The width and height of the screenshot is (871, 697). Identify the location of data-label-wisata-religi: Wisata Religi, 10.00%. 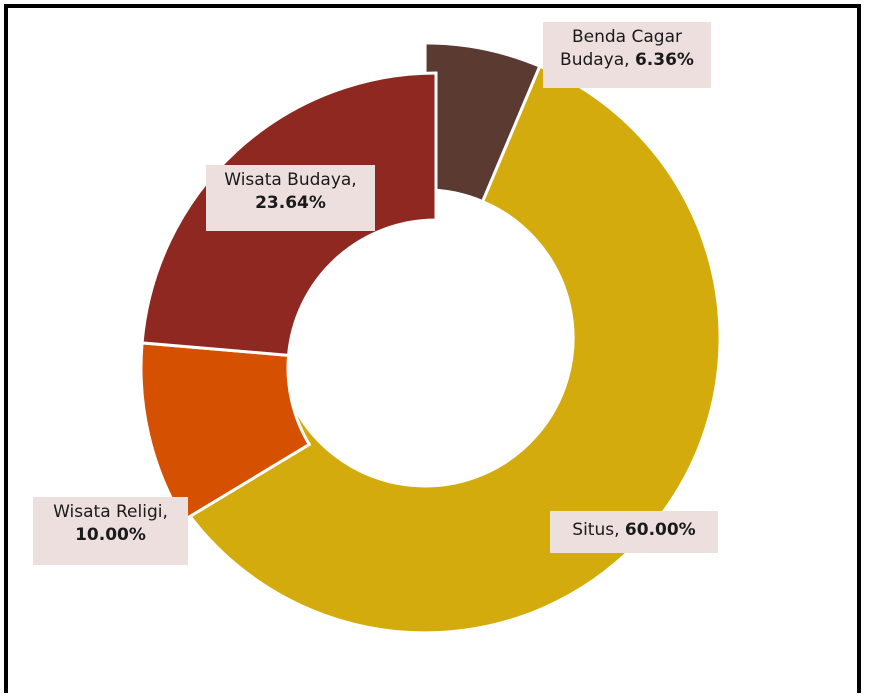
(110, 531).